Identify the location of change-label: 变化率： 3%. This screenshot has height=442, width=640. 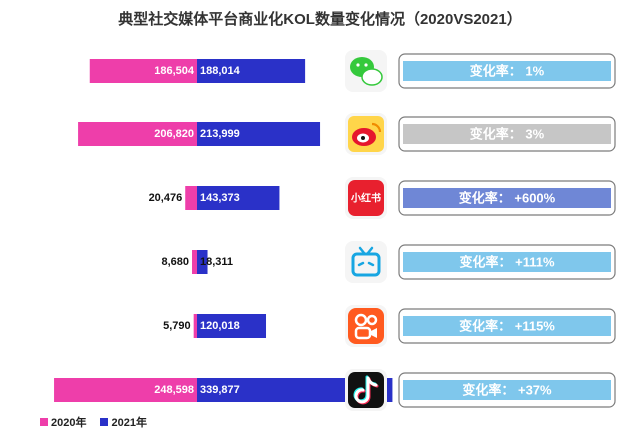
(507, 133).